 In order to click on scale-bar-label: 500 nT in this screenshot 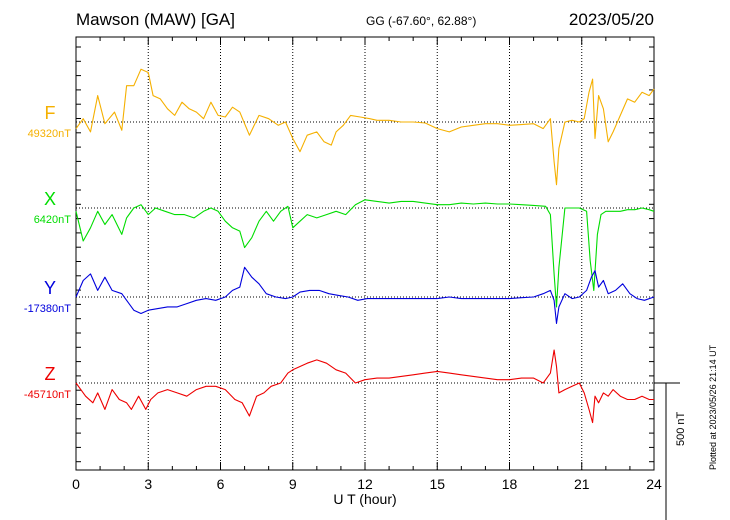, I will do `click(681, 428)`.